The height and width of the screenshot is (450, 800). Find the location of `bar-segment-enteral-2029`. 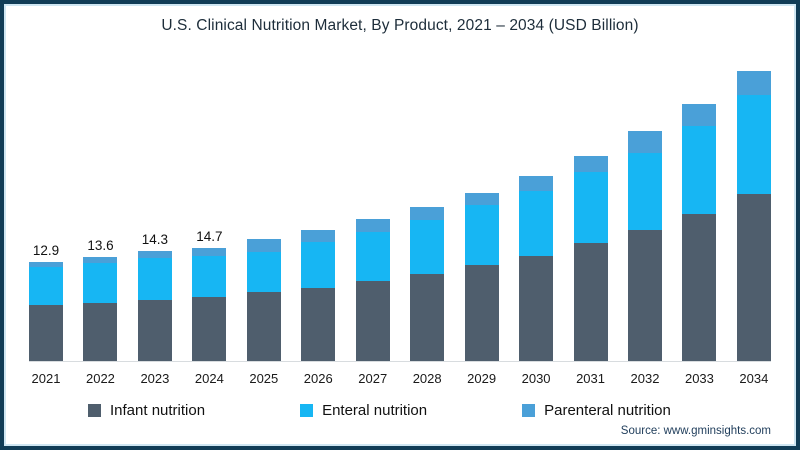

bar-segment-enteral-2029 is located at coordinates (481, 234).